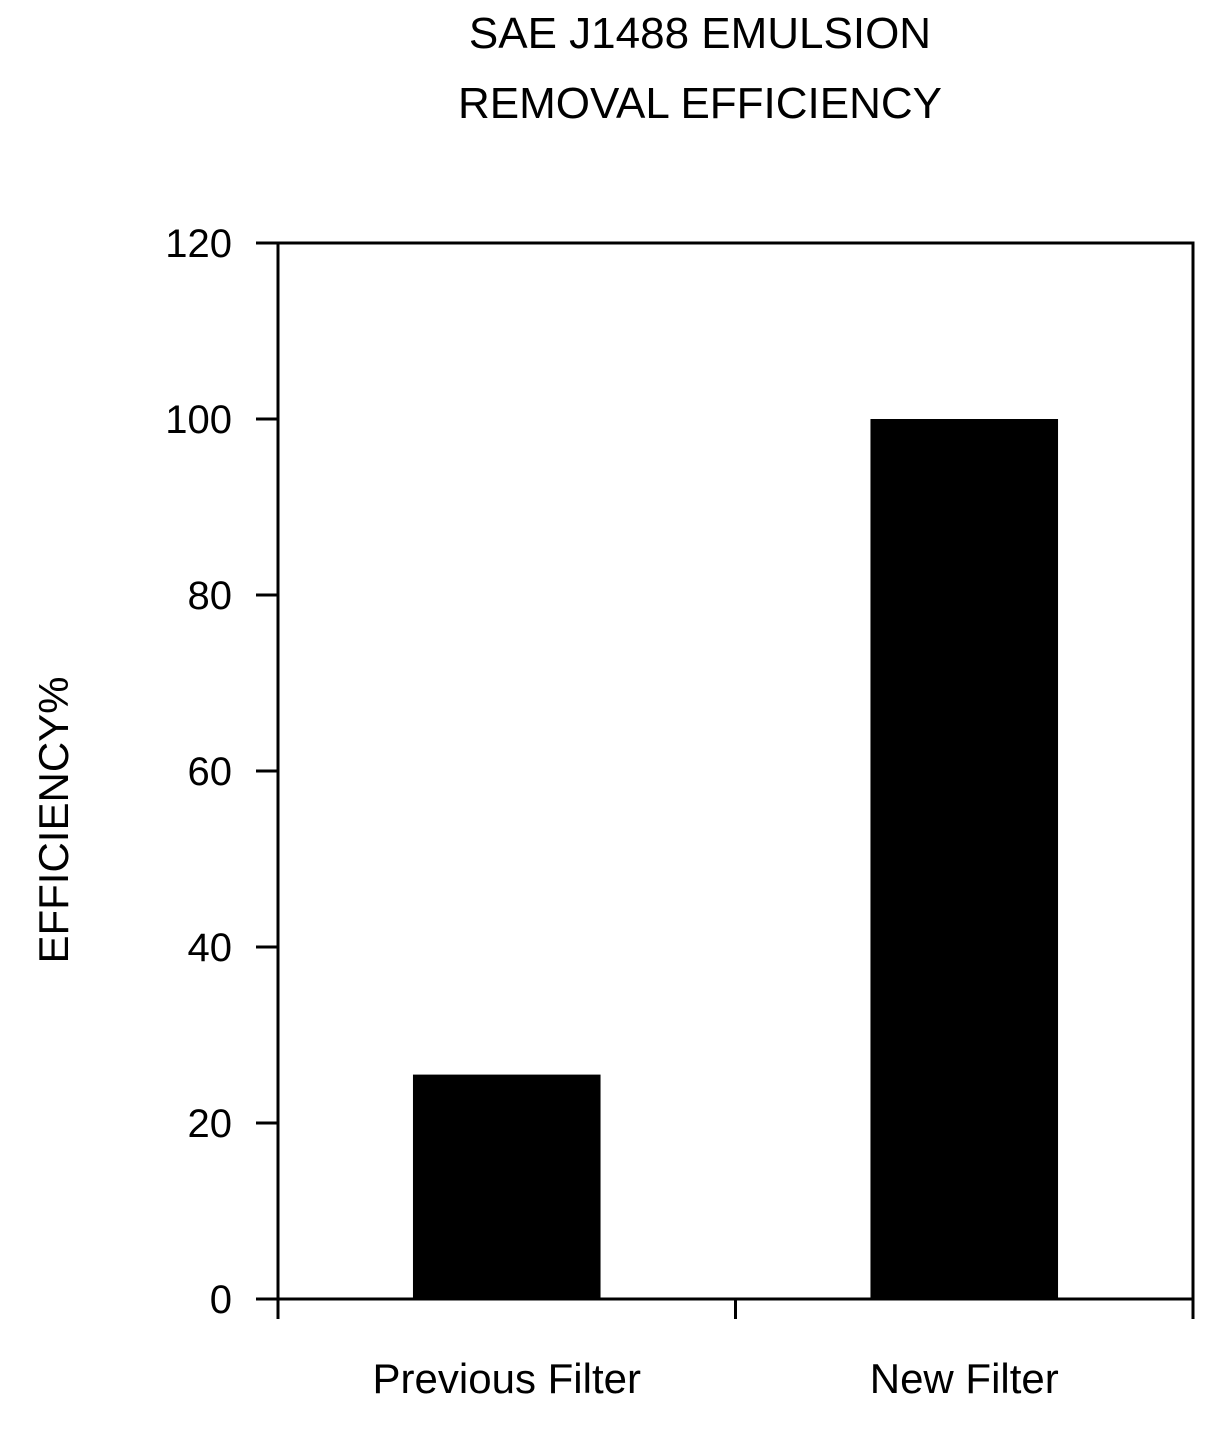 This screenshot has width=1225, height=1435. I want to click on chart-title-line: REMOVAL EFFICIENCY, so click(700, 103).